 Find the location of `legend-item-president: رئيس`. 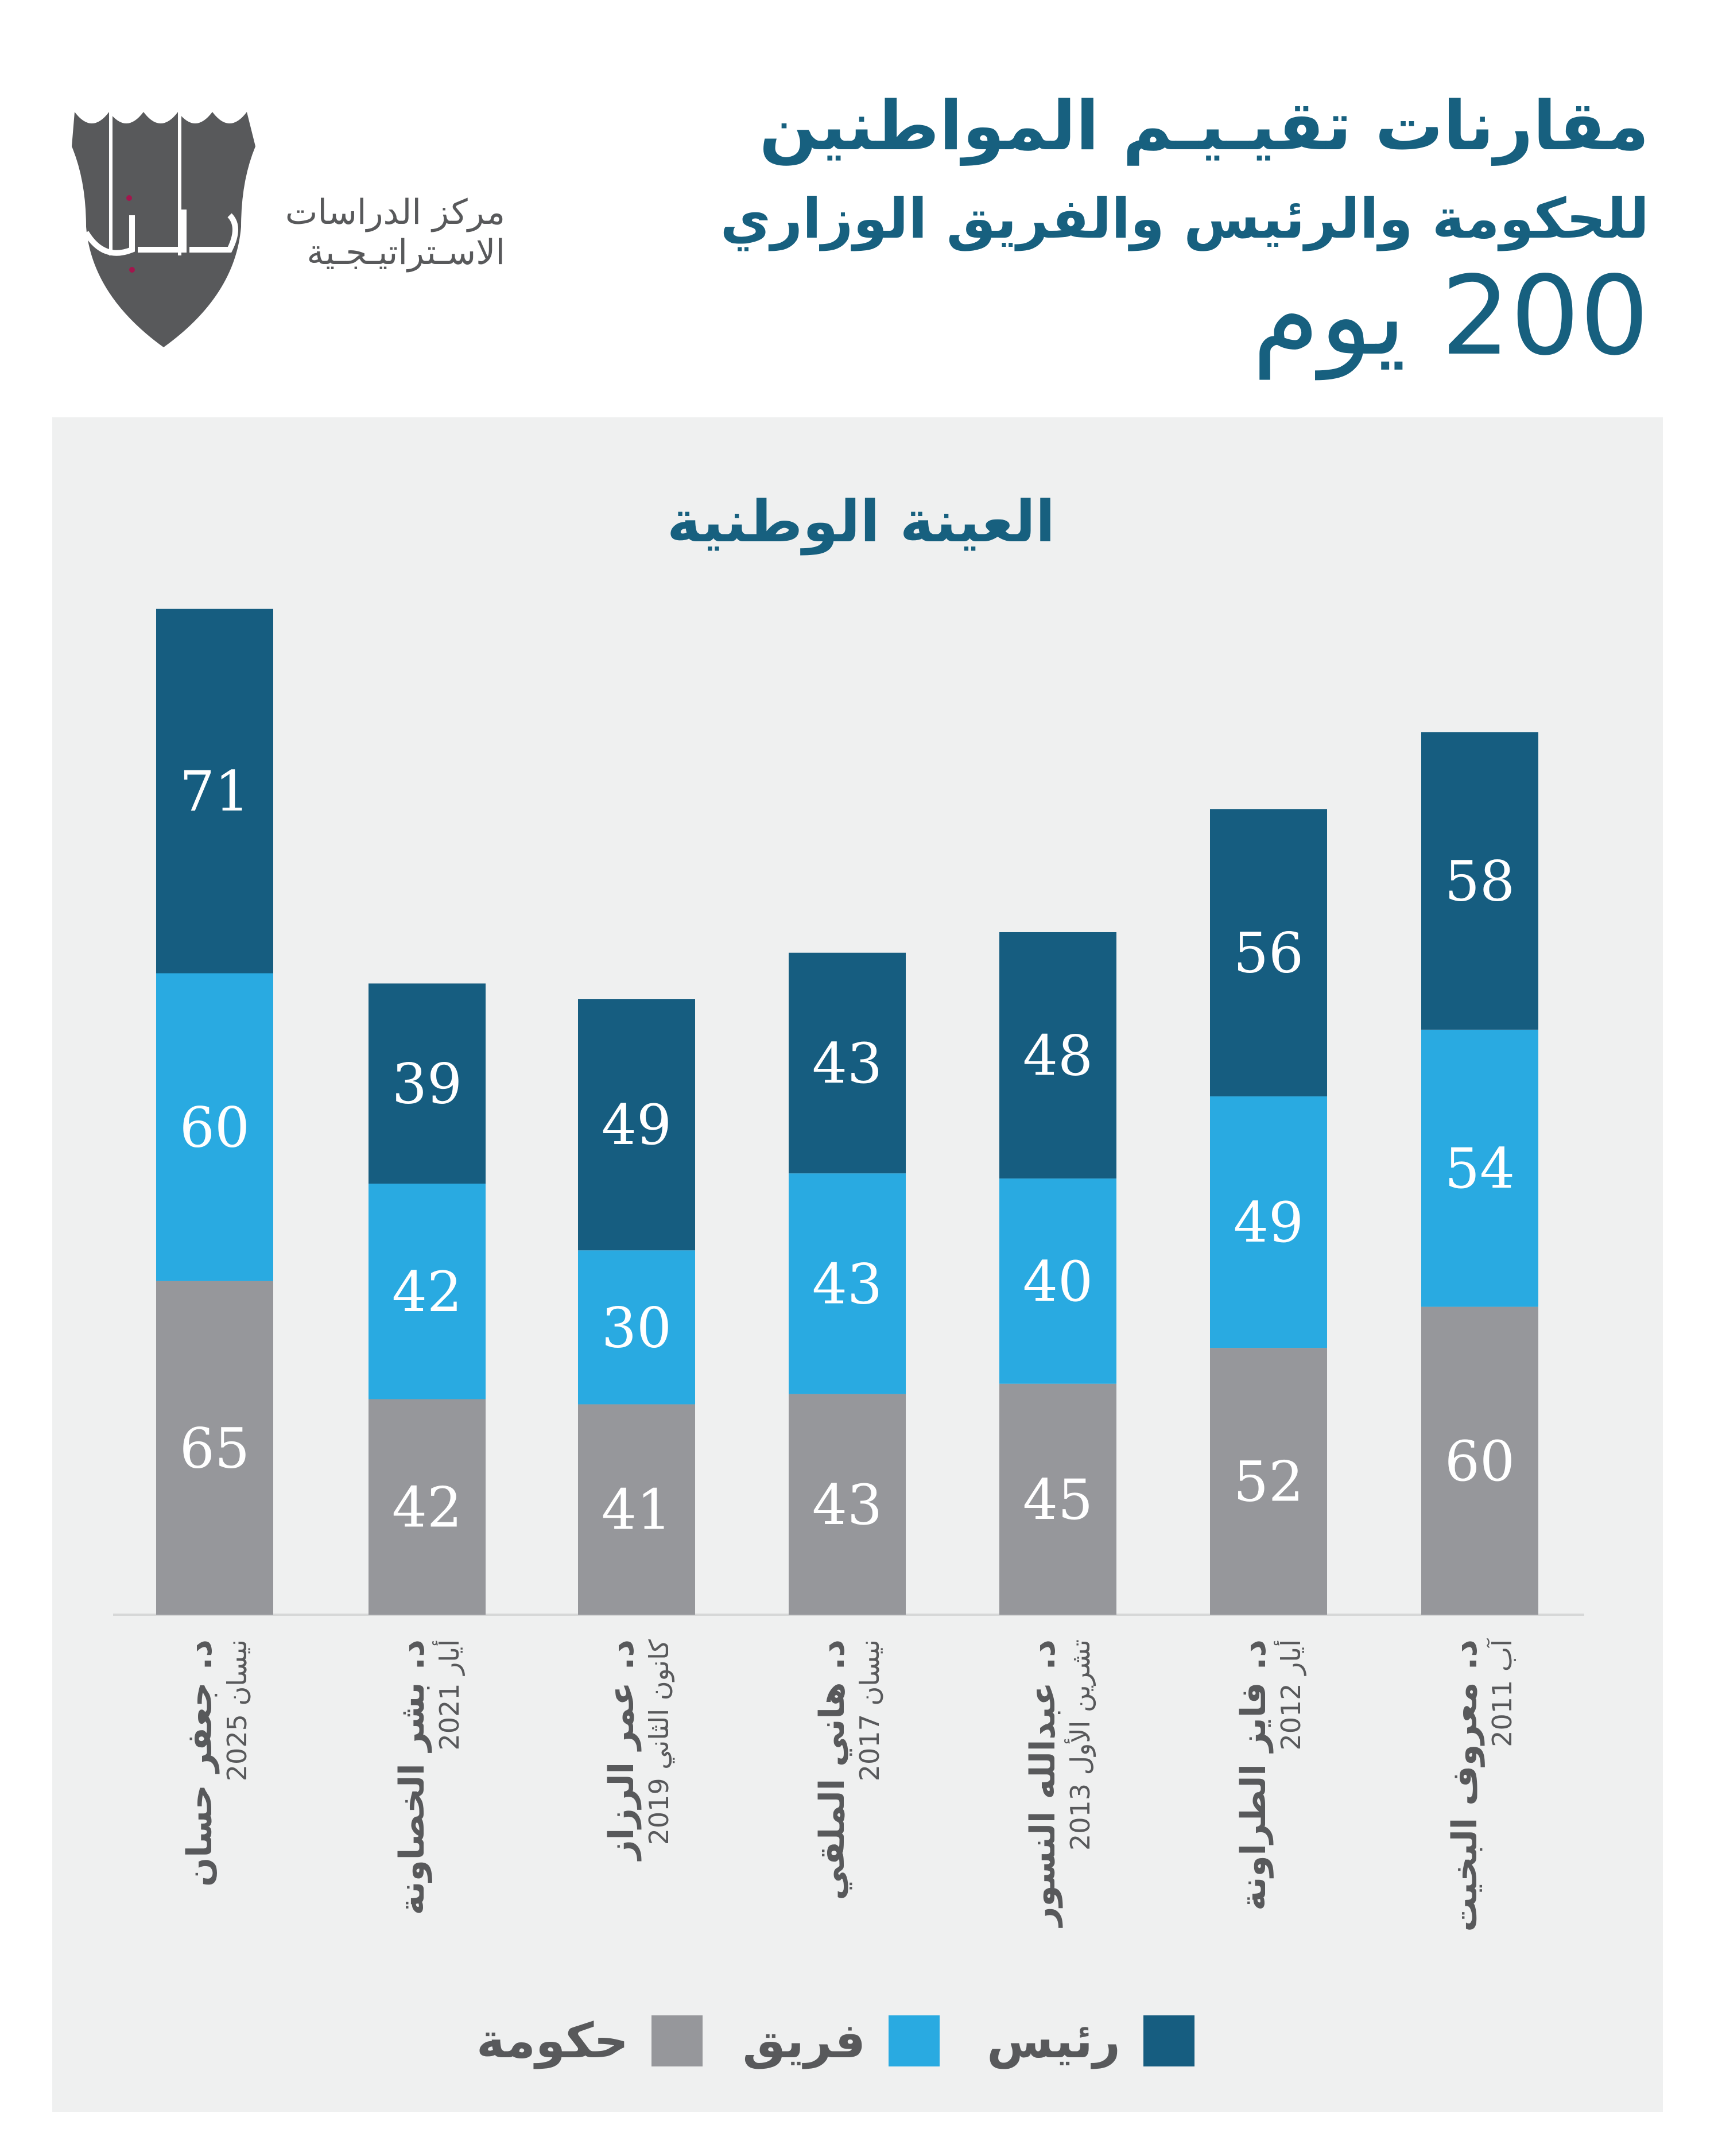

legend-item-president: رئيس is located at coordinates (1090, 2040).